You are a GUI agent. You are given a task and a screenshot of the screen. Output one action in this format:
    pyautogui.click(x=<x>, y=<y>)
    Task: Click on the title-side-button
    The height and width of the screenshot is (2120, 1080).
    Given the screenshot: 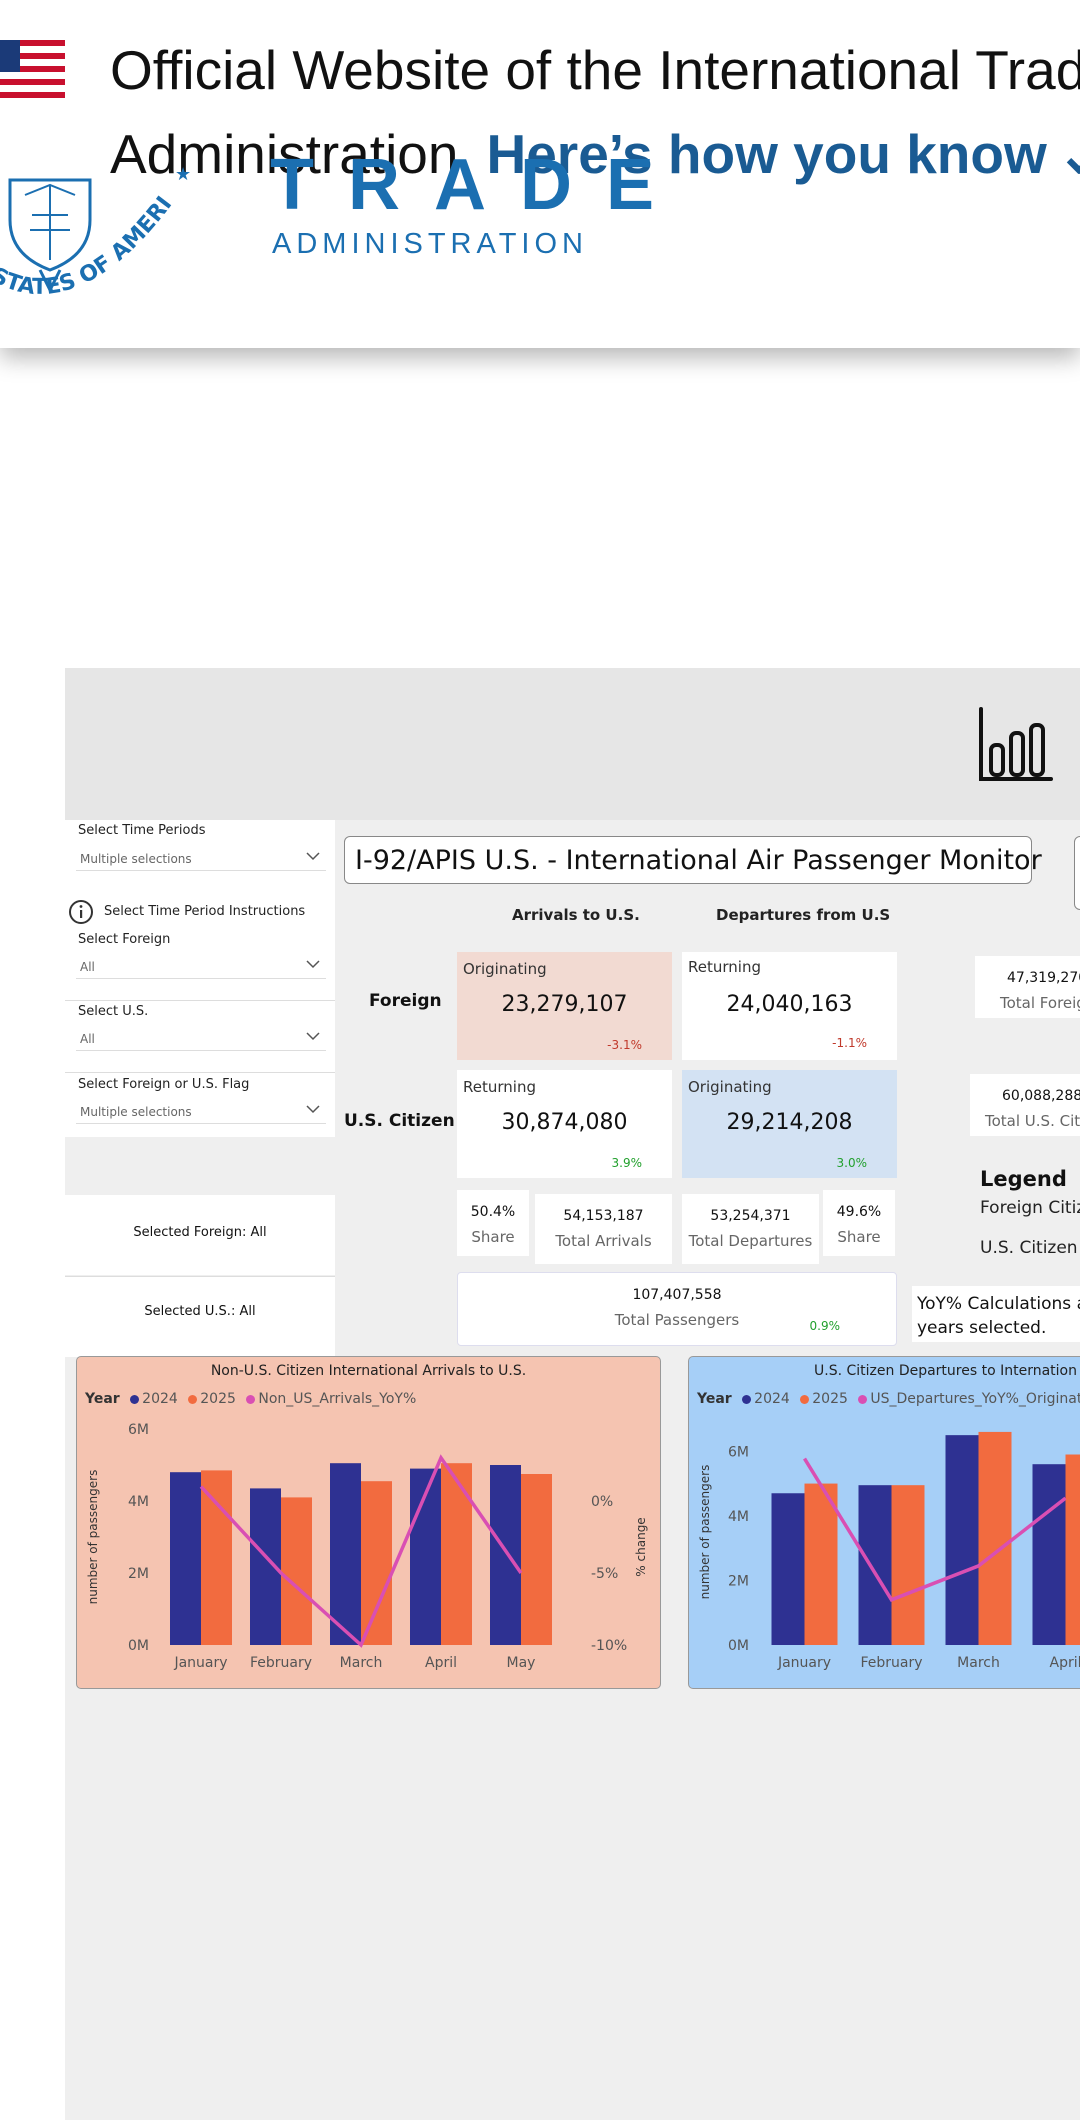 What is the action you would take?
    pyautogui.click(x=1077, y=873)
    